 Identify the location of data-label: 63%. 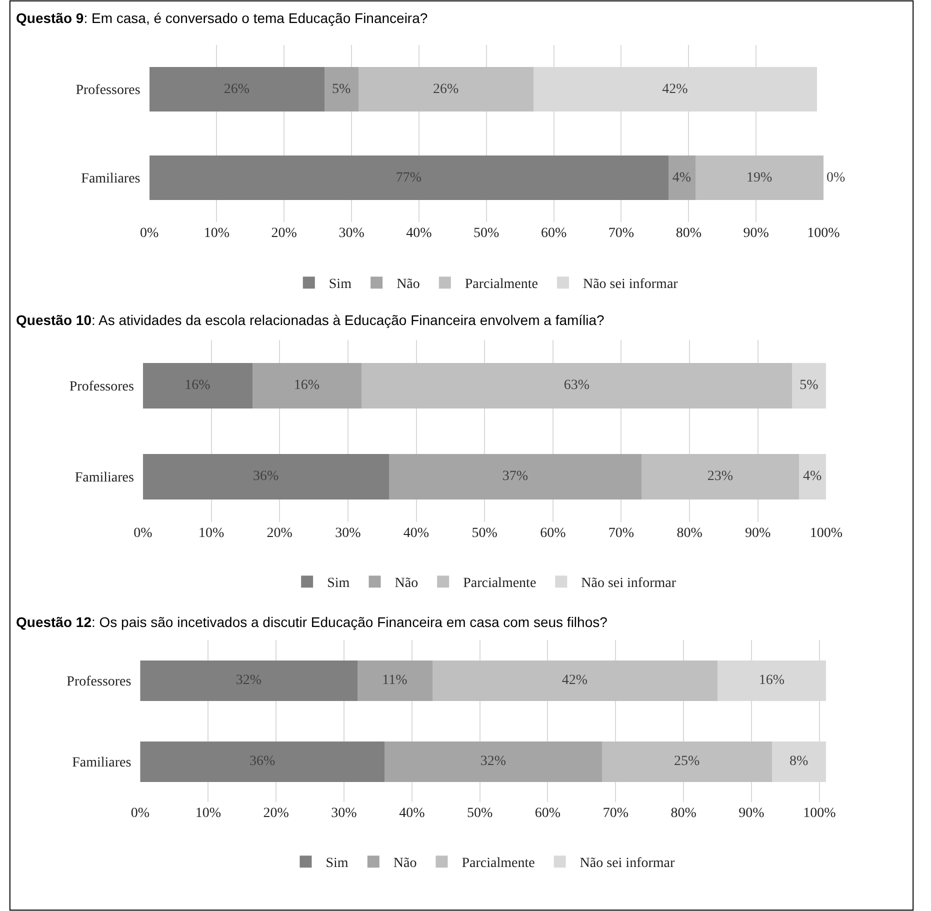
(577, 385).